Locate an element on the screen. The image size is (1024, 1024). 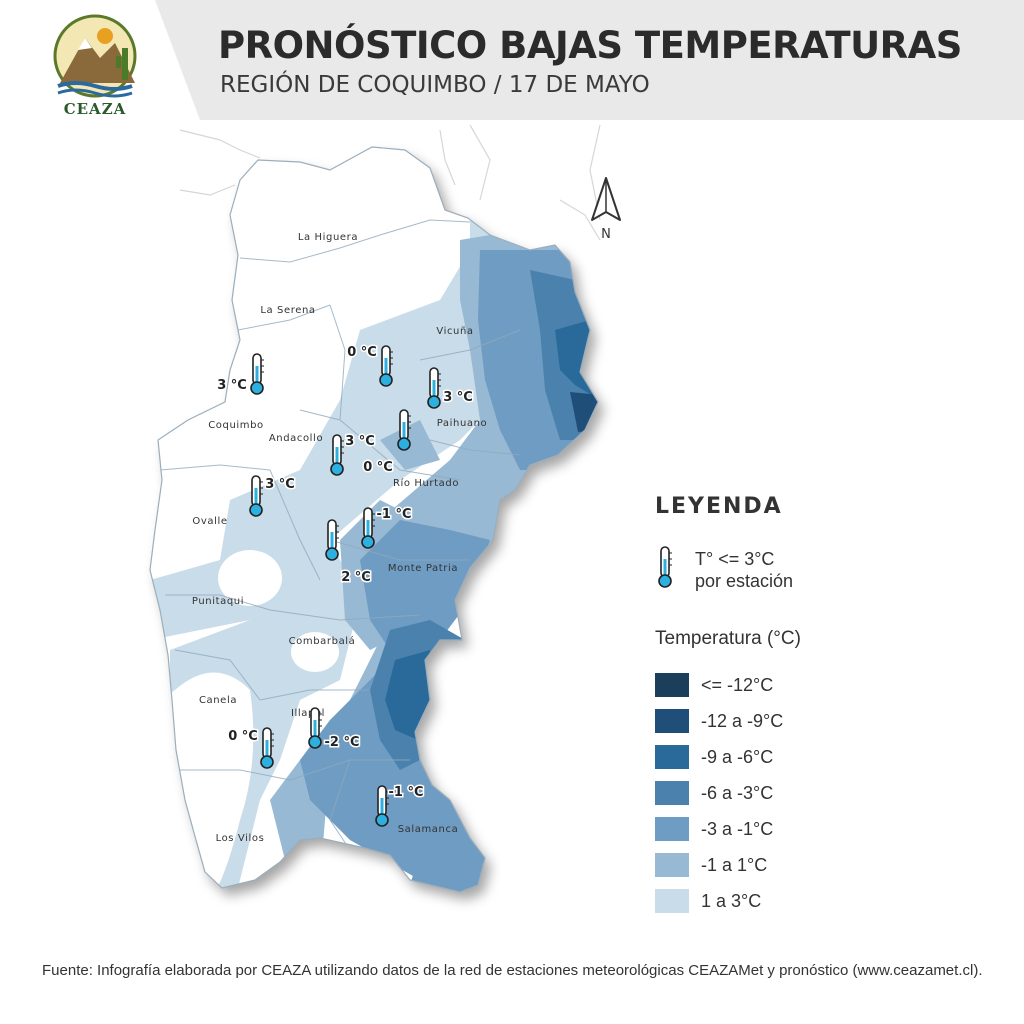
legend-label: -1 a 1°C is located at coordinates (734, 864).